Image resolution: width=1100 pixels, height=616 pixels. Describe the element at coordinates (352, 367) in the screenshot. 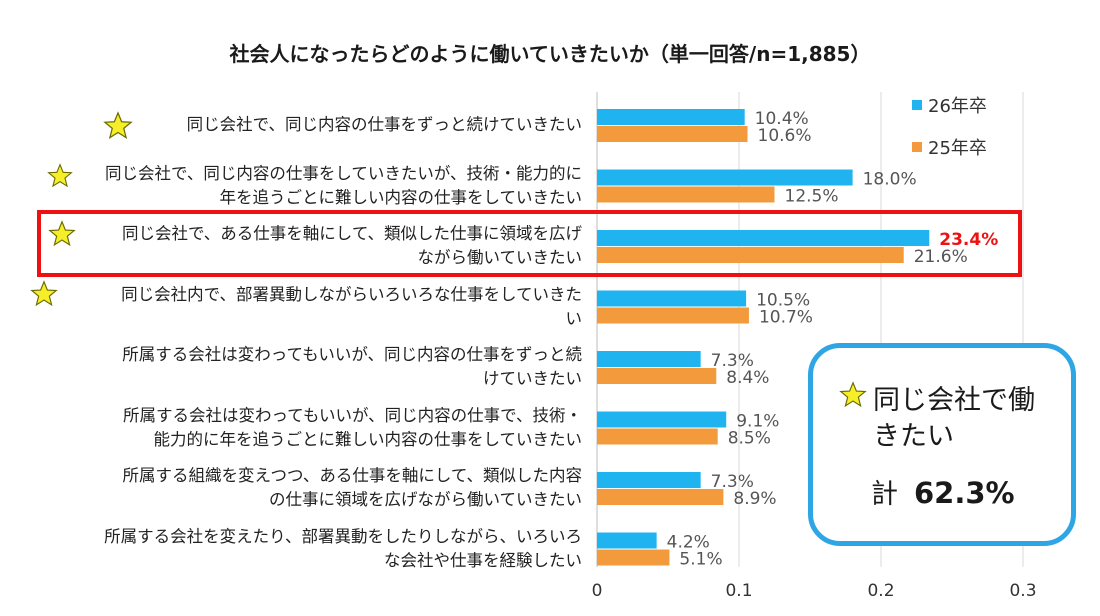

I see `category-label: 所属する会社は変わってもいいが、同じ内容の仕事をずっと続けていきたい` at that location.